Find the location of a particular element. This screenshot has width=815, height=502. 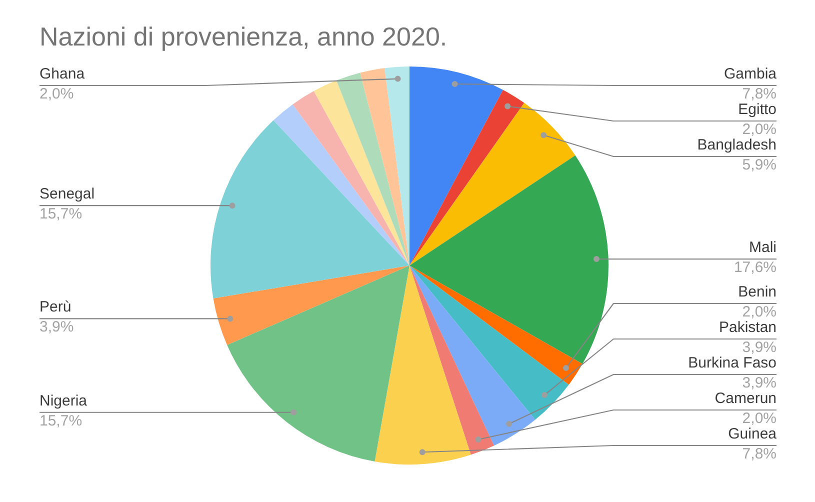

slice-label: Gambia is located at coordinates (751, 74).